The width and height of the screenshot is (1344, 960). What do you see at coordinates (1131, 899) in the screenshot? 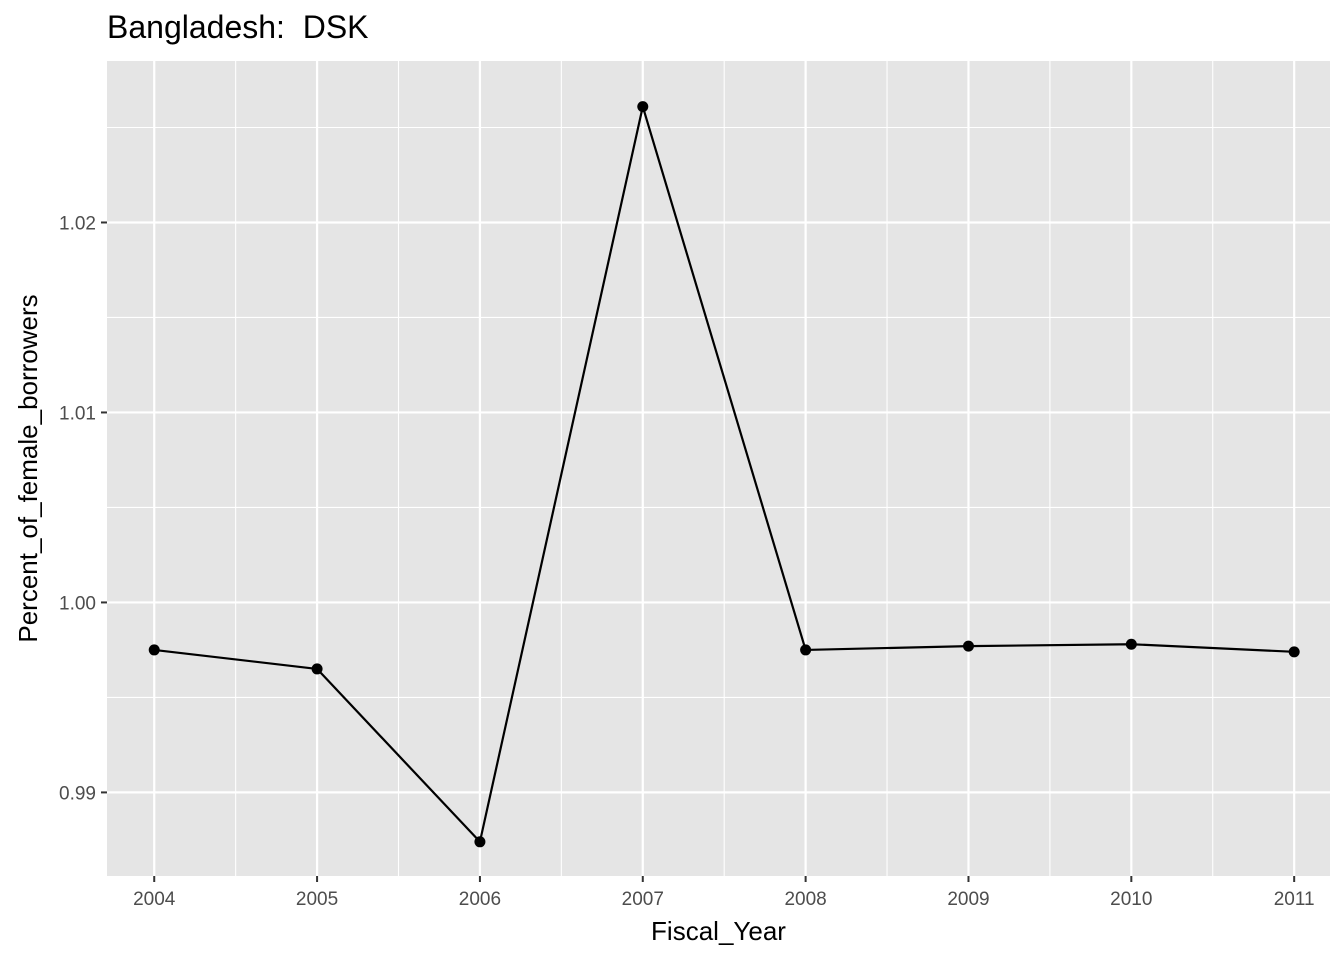
I see `x-tick-label: 2010` at bounding box center [1131, 899].